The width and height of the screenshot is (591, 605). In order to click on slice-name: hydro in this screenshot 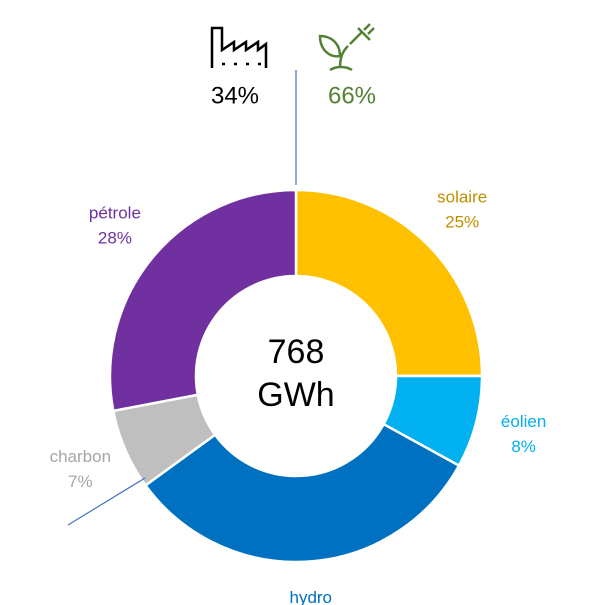, I will do `click(310, 596)`.